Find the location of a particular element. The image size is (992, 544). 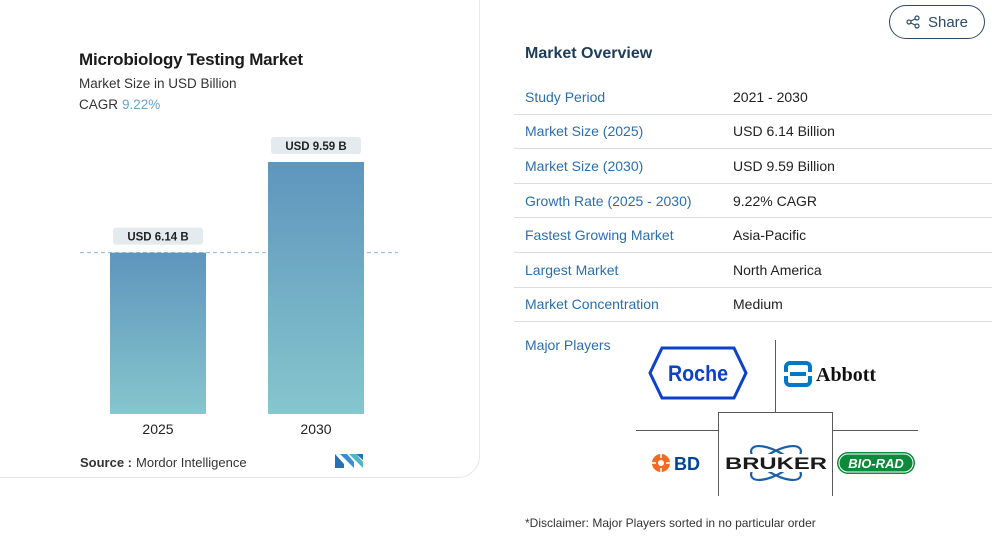

overview-row: Market Concentration Medium is located at coordinates (753, 305).